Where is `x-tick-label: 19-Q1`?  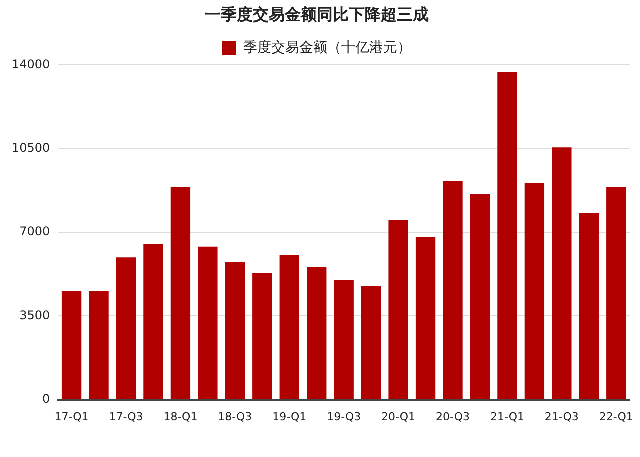 x-tick-label: 19-Q1 is located at coordinates (289, 417).